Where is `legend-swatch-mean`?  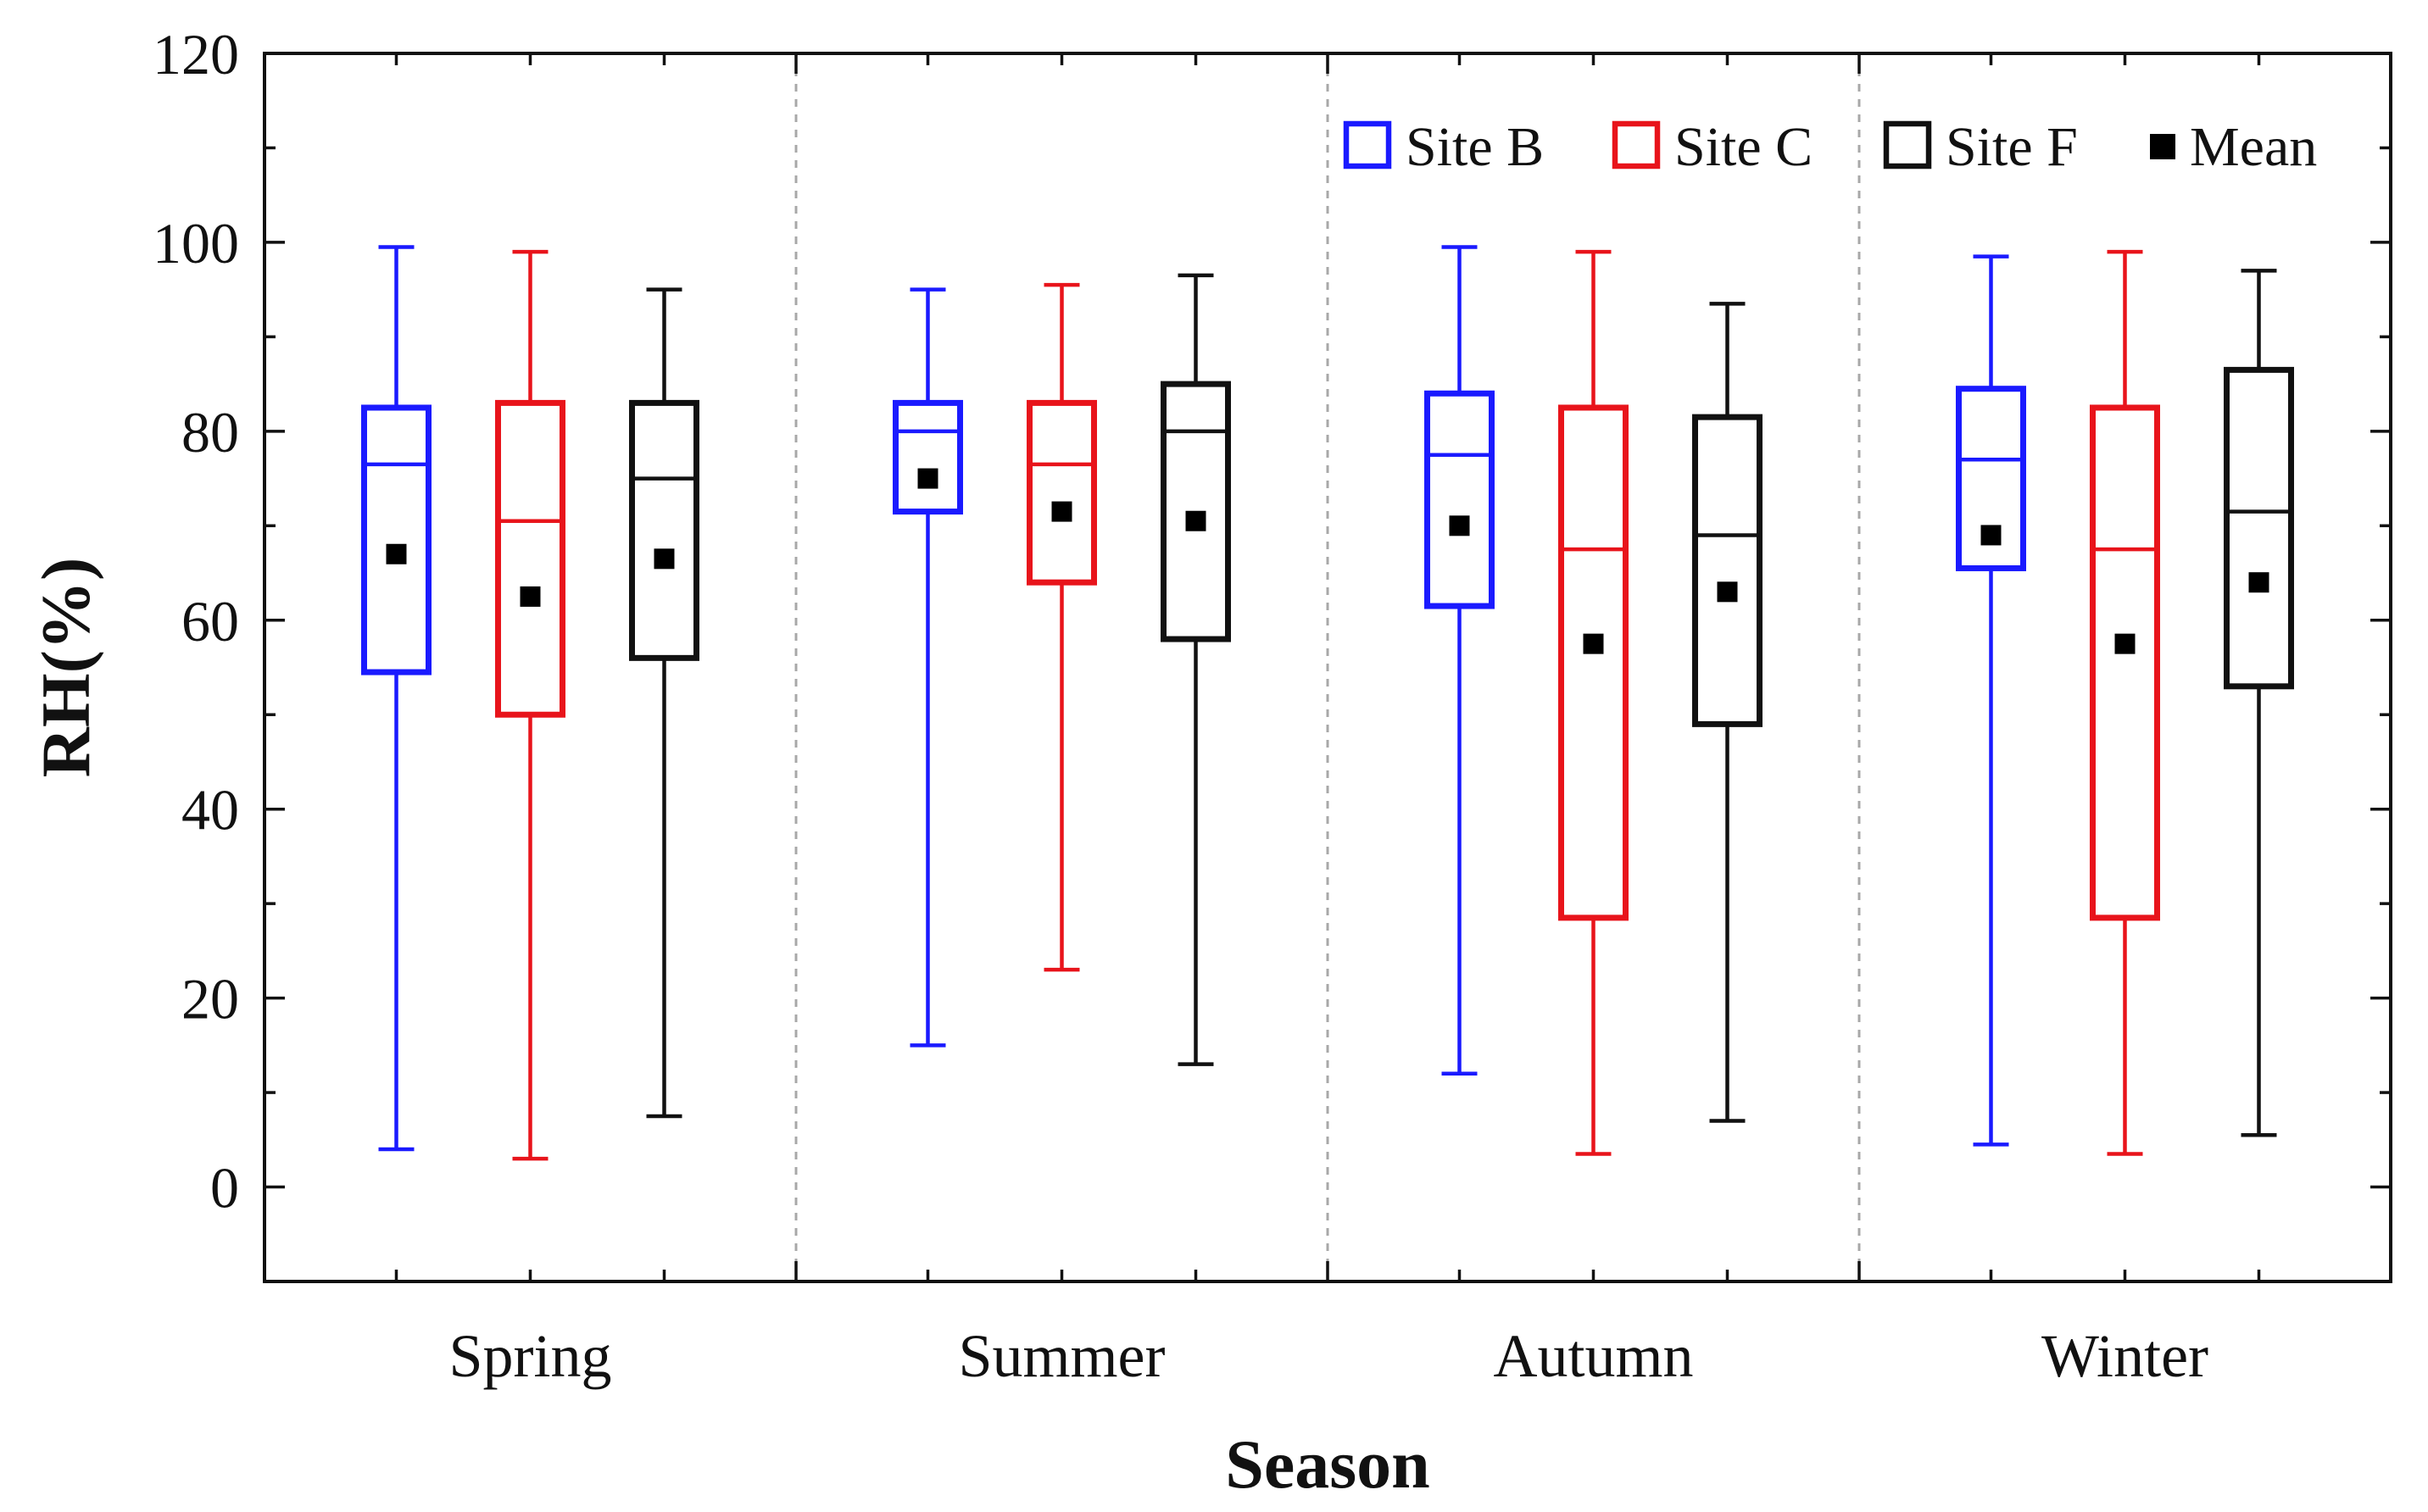
legend-swatch-mean is located at coordinates (2162, 146).